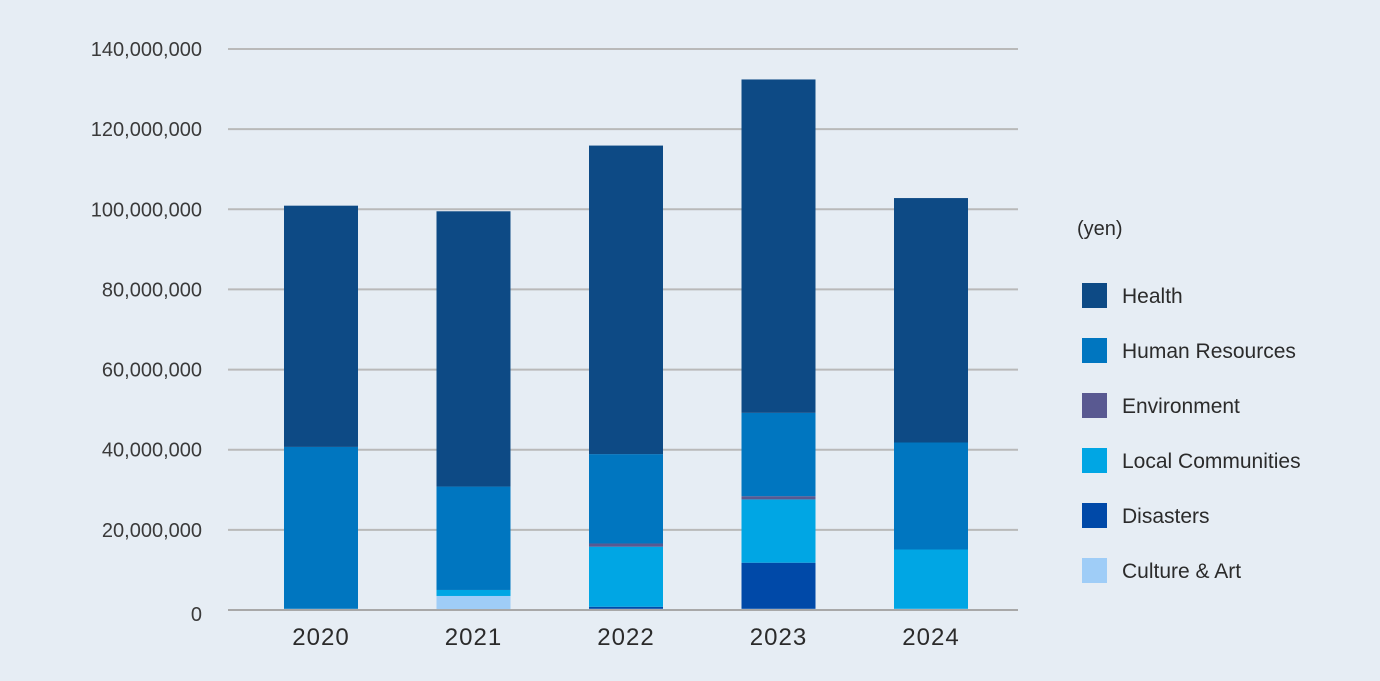 The image size is (1380, 681). What do you see at coordinates (931, 320) in the screenshot?
I see `bar-segment-health-2024` at bounding box center [931, 320].